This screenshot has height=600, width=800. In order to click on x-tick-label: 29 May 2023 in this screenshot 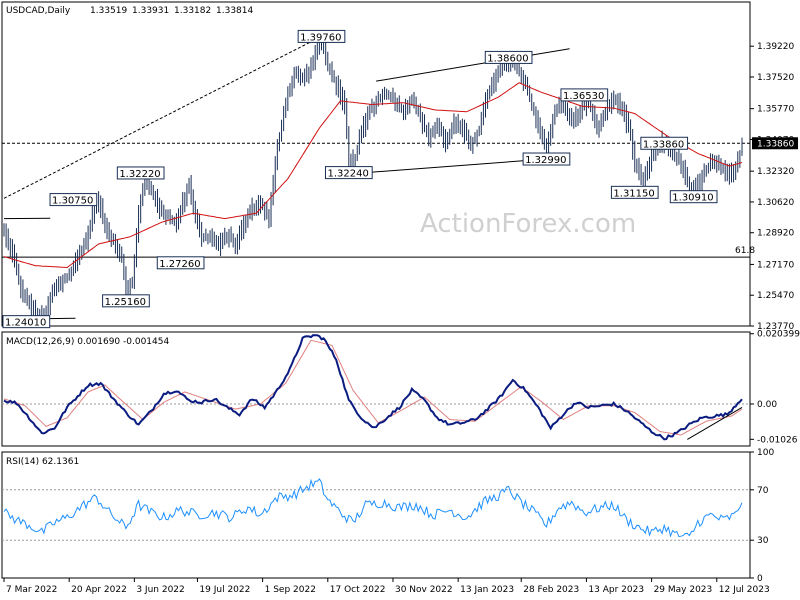, I will do `click(683, 590)`.